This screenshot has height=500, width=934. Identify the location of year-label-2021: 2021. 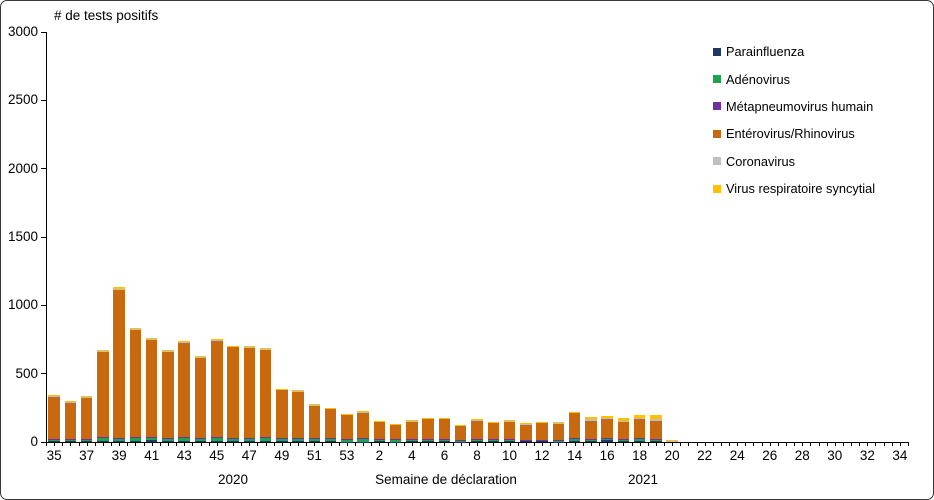
(643, 479).